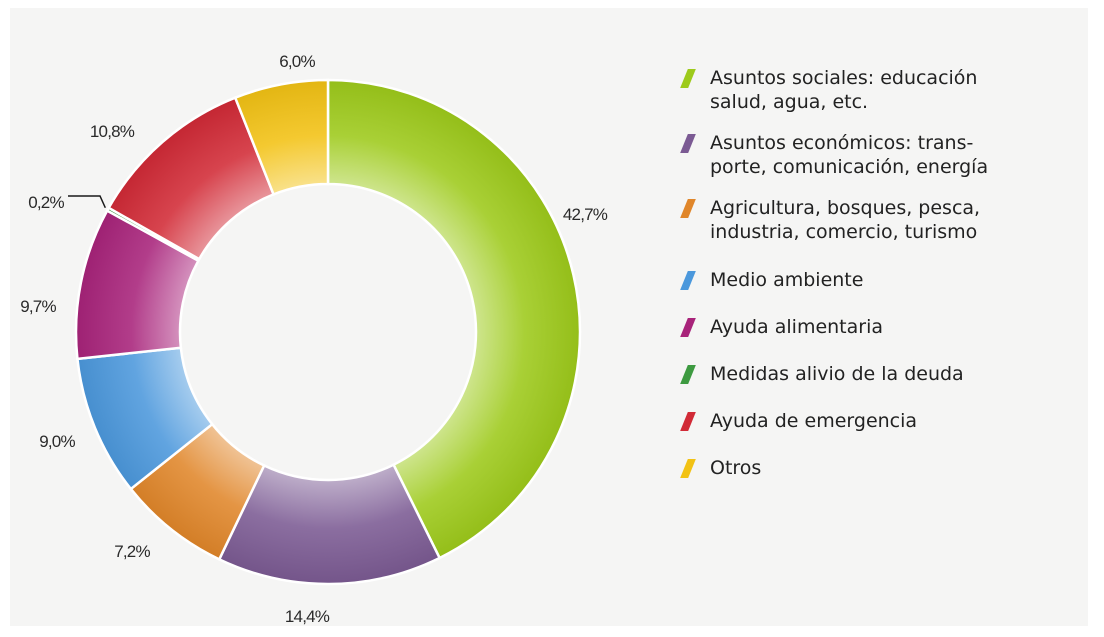 The height and width of the screenshot is (637, 1104). What do you see at coordinates (297, 61) in the screenshot?
I see `slice-label-otros: 6,0%` at bounding box center [297, 61].